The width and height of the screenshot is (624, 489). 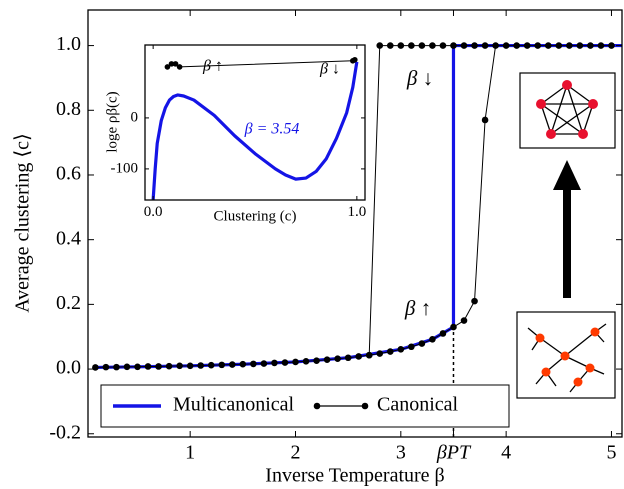 What do you see at coordinates (68, 174) in the screenshot?
I see `y-tick-label: 0.6` at bounding box center [68, 174].